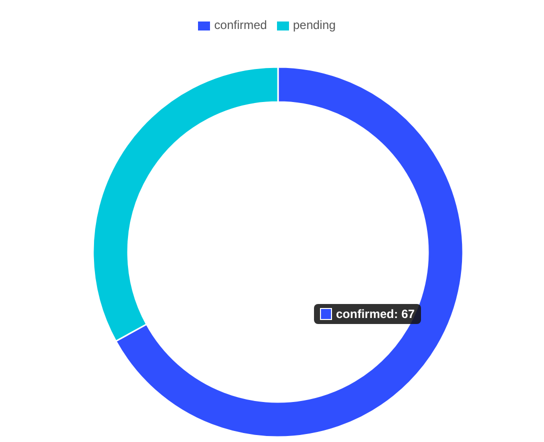  I want to click on legend-label: confirmed, so click(240, 25).